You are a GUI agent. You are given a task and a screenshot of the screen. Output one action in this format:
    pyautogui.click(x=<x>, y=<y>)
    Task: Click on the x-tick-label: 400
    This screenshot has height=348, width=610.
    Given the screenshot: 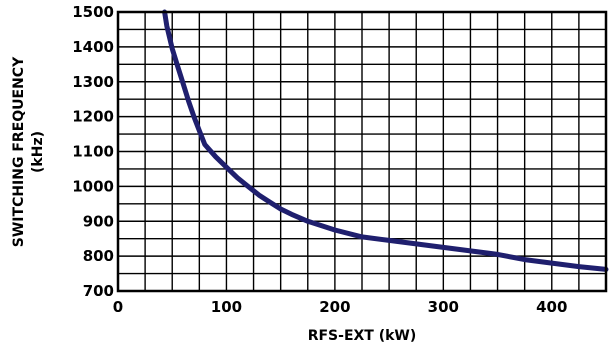 What is the action you would take?
    pyautogui.click(x=551, y=307)
    